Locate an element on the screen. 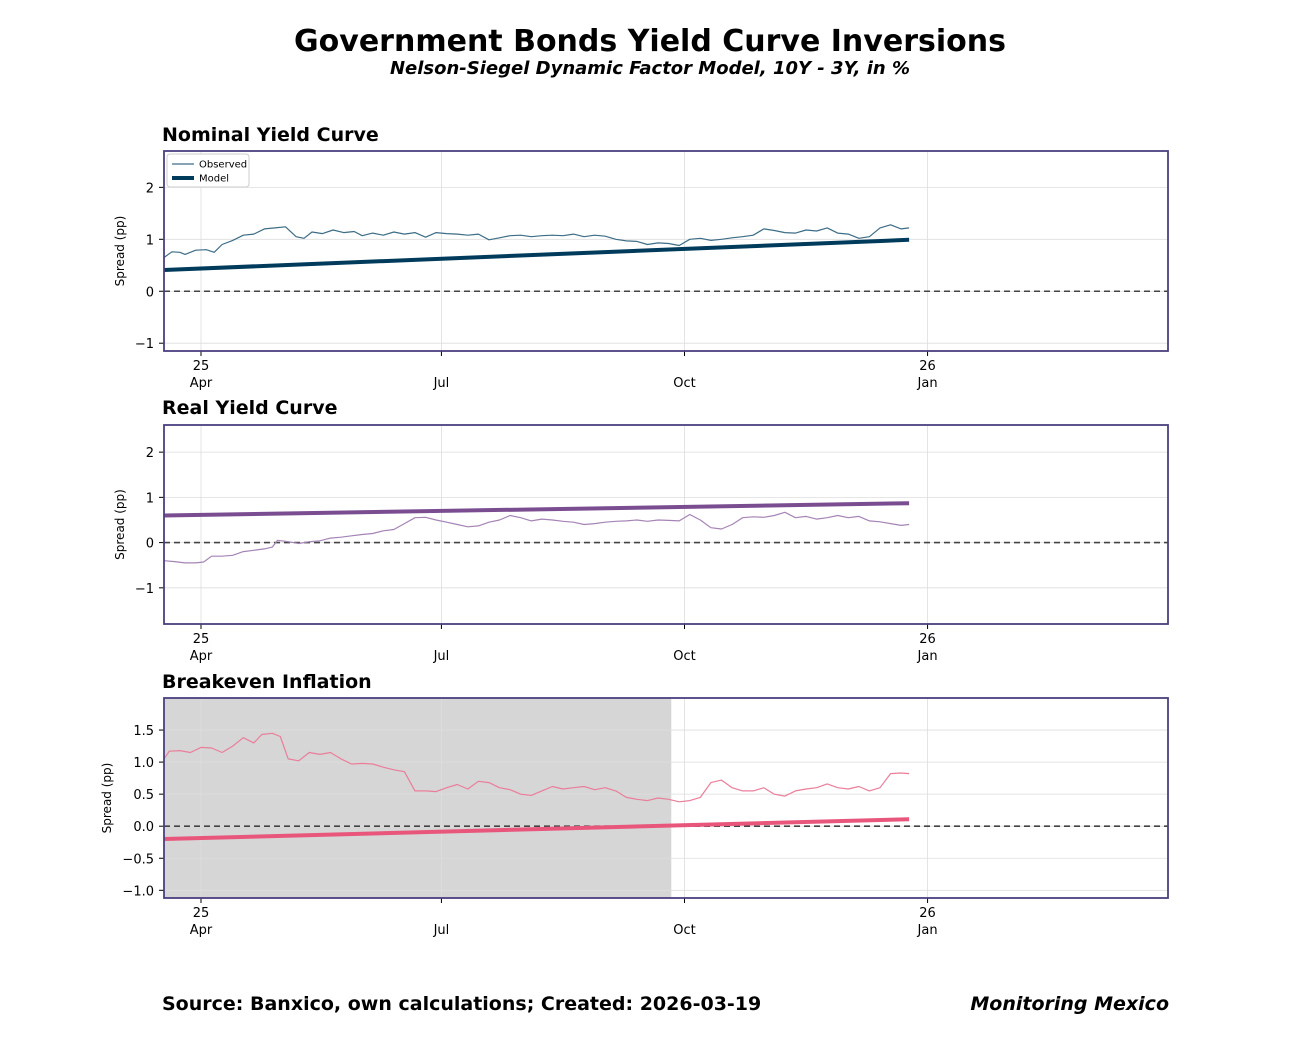 The width and height of the screenshot is (1300, 1040). real-plot-frame is located at coordinates (666, 524).